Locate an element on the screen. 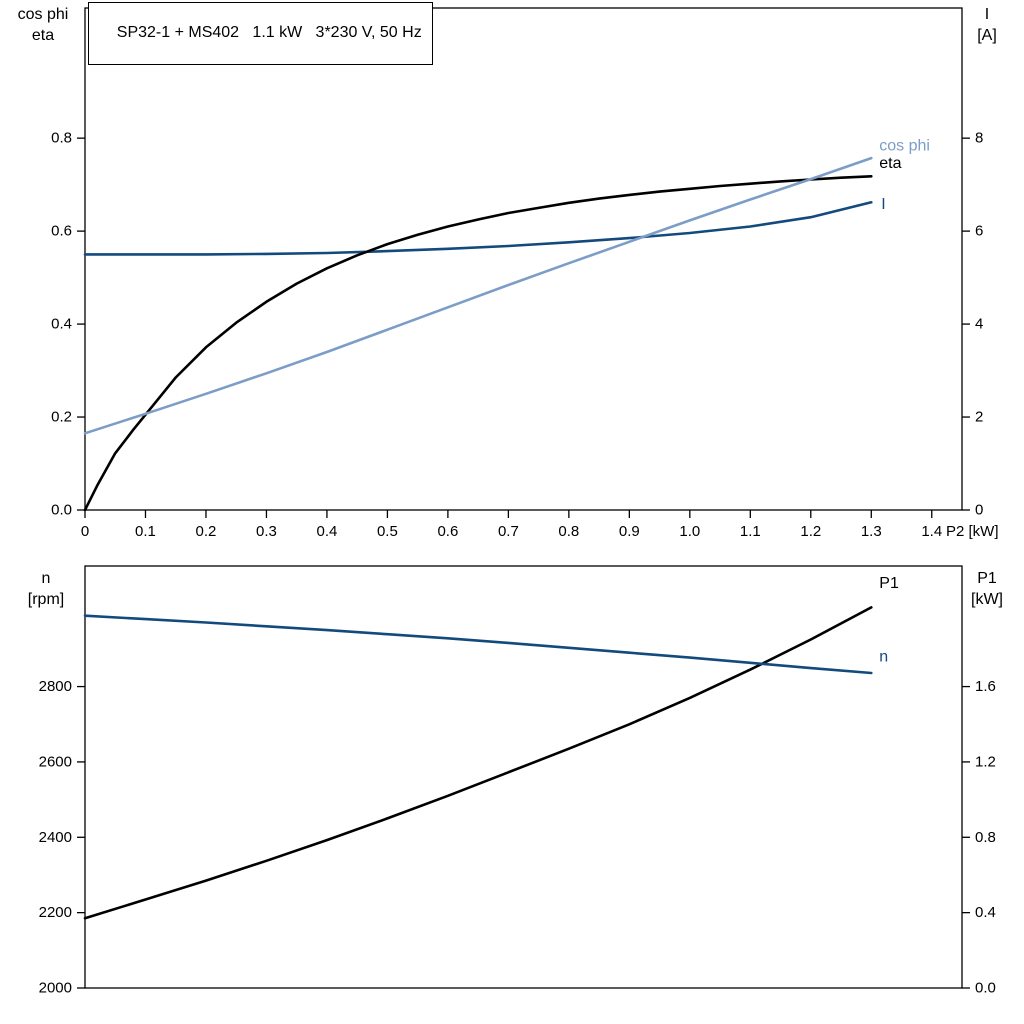 The image size is (1024, 1024). current-curve-label: I is located at coordinates (883, 204).